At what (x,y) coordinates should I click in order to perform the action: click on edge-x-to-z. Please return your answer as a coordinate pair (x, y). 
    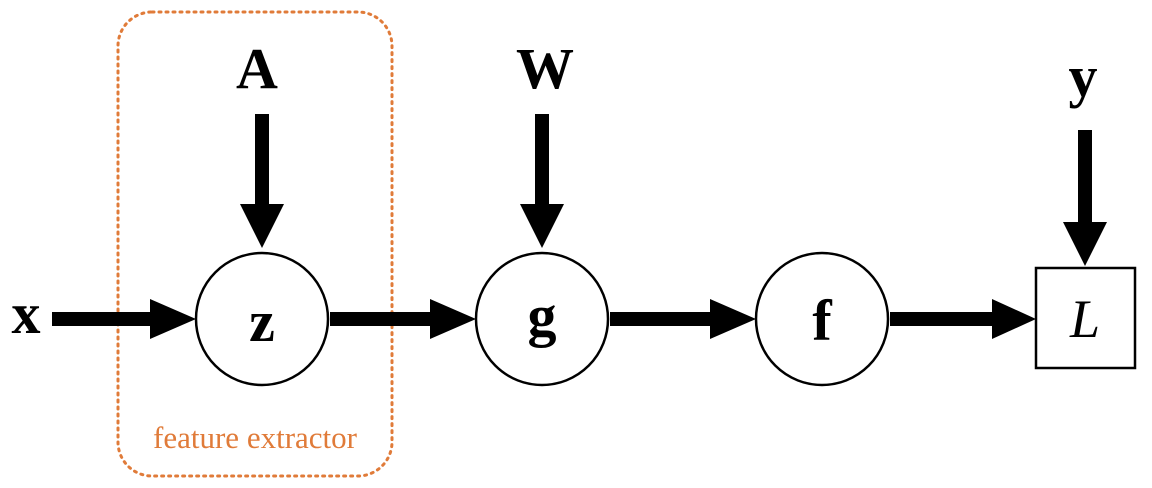
    Looking at the image, I should click on (124, 319).